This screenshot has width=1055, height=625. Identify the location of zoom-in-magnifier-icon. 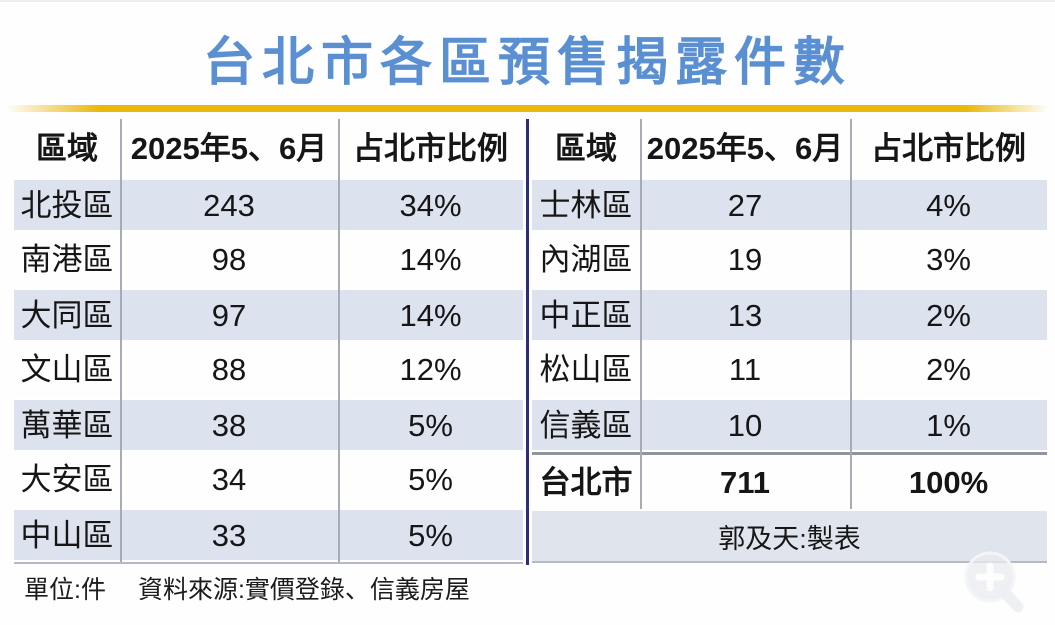
(995, 584).